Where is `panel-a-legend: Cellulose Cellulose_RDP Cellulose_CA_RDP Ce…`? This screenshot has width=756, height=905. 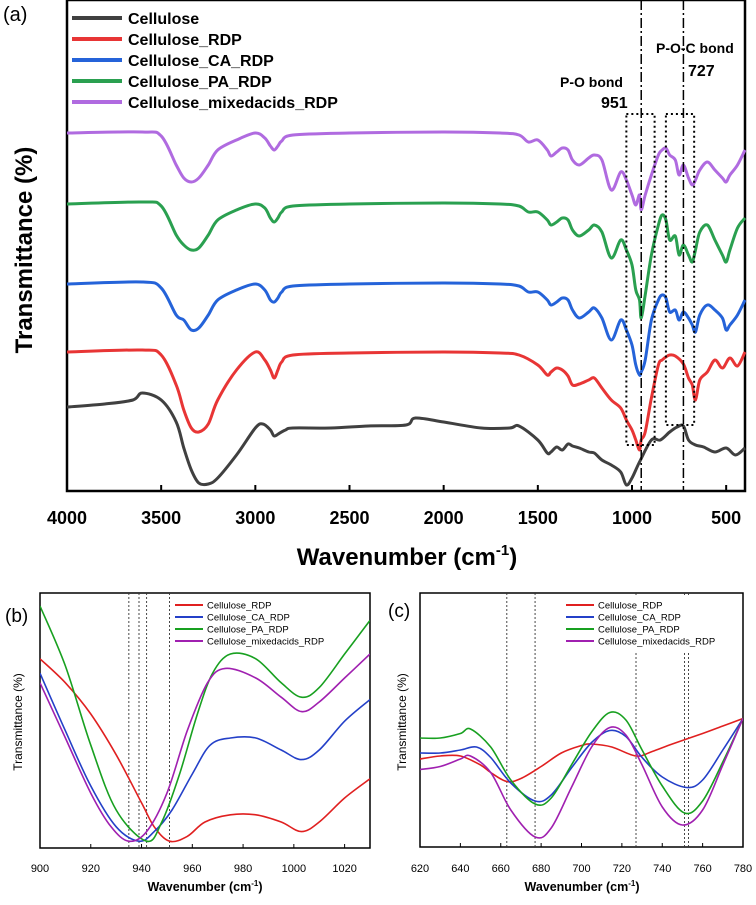 panel-a-legend: Cellulose Cellulose_RDP Cellulose_CA_RDP Ce… is located at coordinates (205, 61).